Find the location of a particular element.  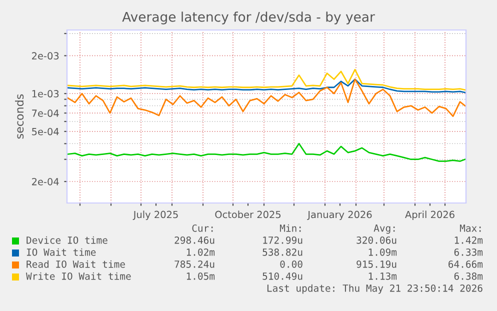

text: Min: is located at coordinates (290, 228).